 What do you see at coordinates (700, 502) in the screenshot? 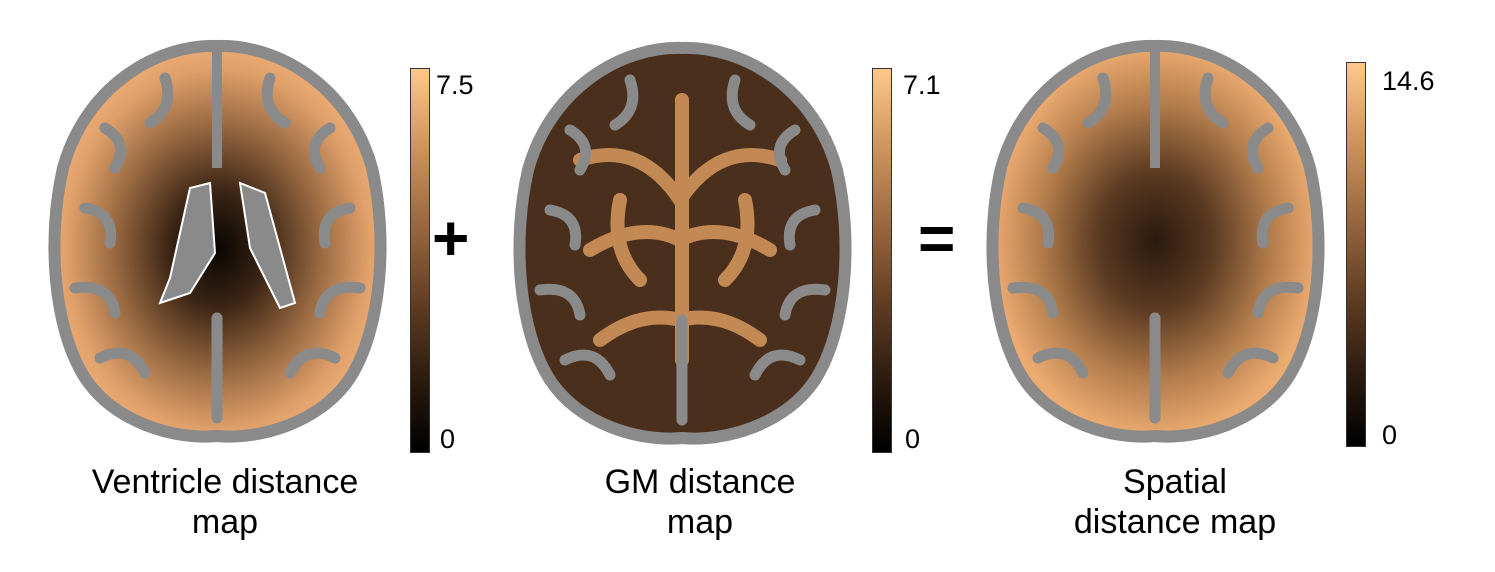
I see `caption-gm-distance: GM distance map` at bounding box center [700, 502].